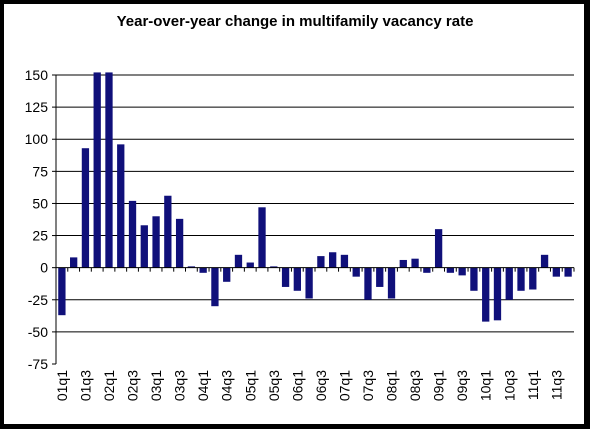 This screenshot has width=590, height=429. What do you see at coordinates (38, 300) in the screenshot?
I see `y-tick-label: -25` at bounding box center [38, 300].